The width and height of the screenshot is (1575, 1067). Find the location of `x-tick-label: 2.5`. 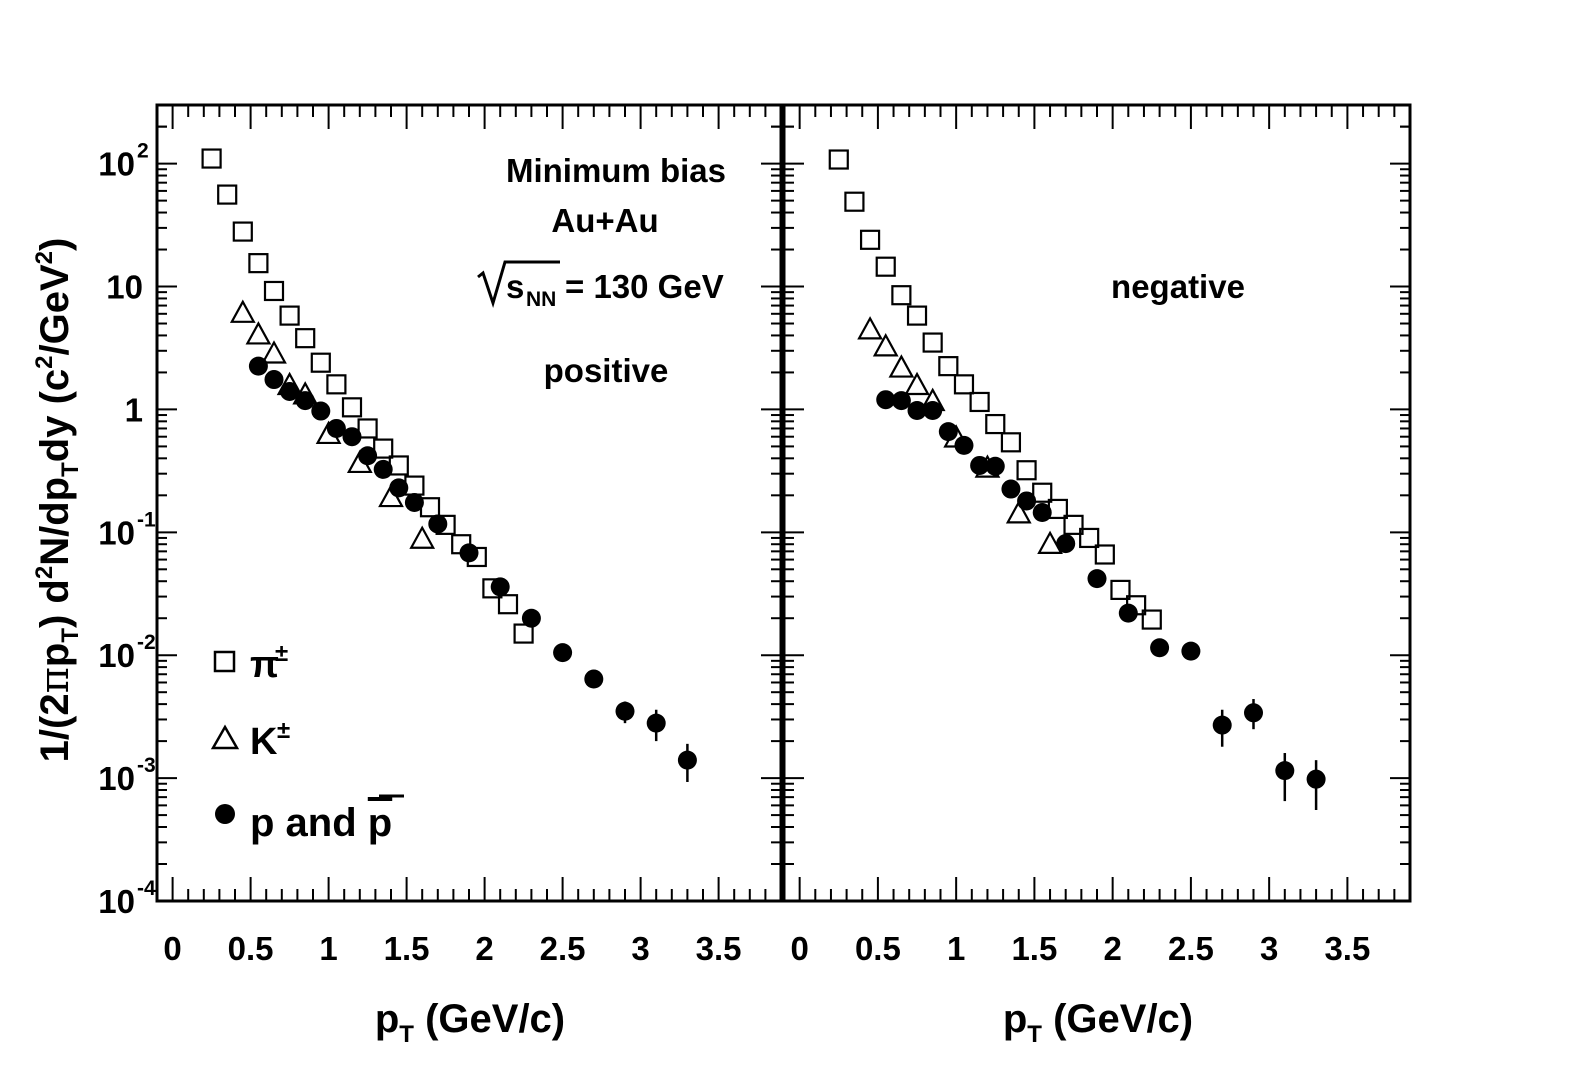

x-tick-label: 2.5 is located at coordinates (563, 948).